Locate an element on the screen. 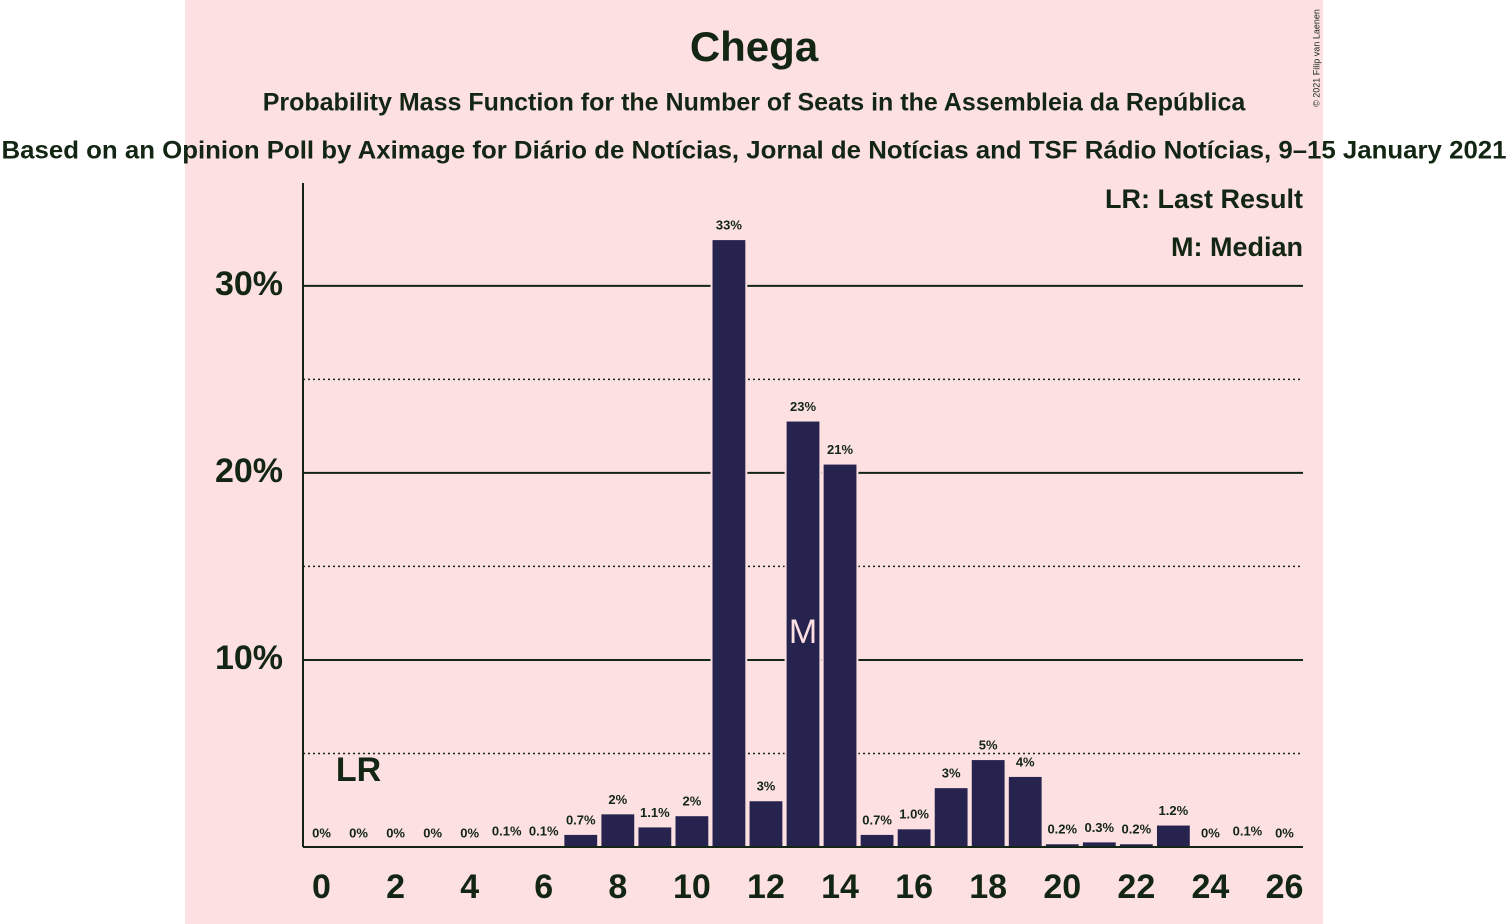 Image resolution: width=1509 pixels, height=924 pixels. x-tick-label: 14 is located at coordinates (840, 887).